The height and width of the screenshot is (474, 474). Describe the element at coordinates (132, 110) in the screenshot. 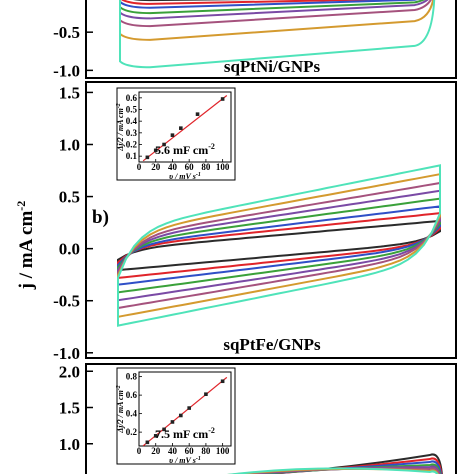

I see `inset-y-tick-label: 0.5` at that location.